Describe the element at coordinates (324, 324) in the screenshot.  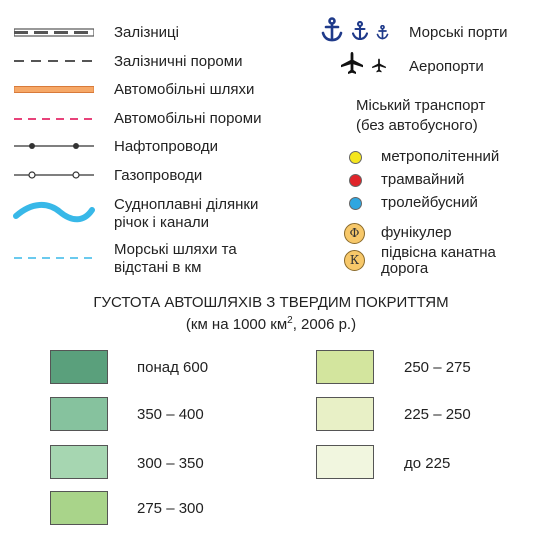
I see `density-subtitle-suffix: , 2006 р.)` at that location.